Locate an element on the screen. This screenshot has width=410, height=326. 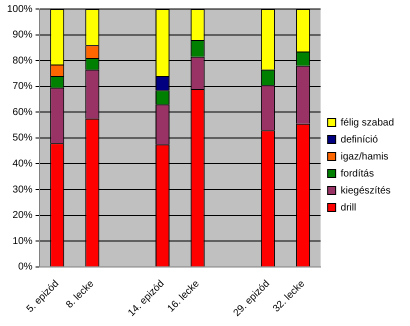
legend-label: igaz/hamis is located at coordinates (364, 156).